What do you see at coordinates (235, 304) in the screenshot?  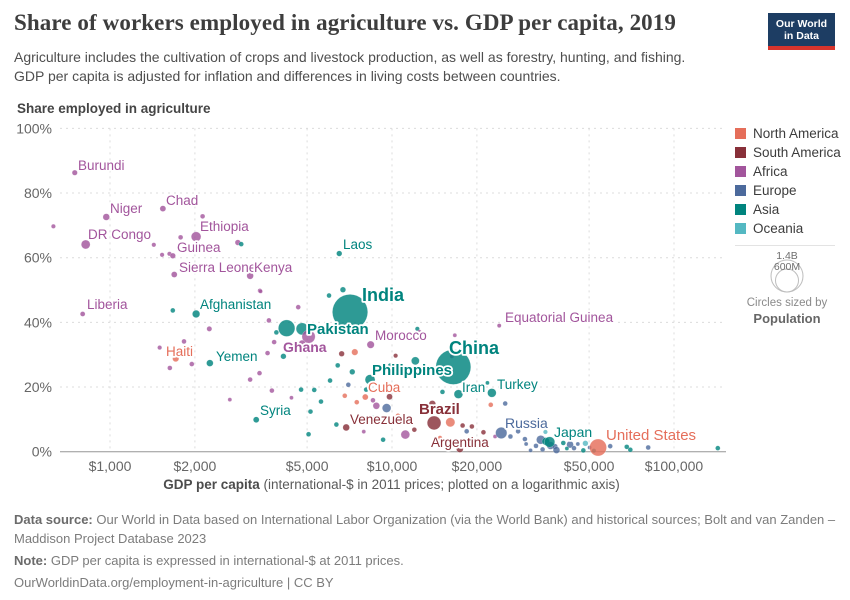 I see `country-label: Afghanistan` at bounding box center [235, 304].